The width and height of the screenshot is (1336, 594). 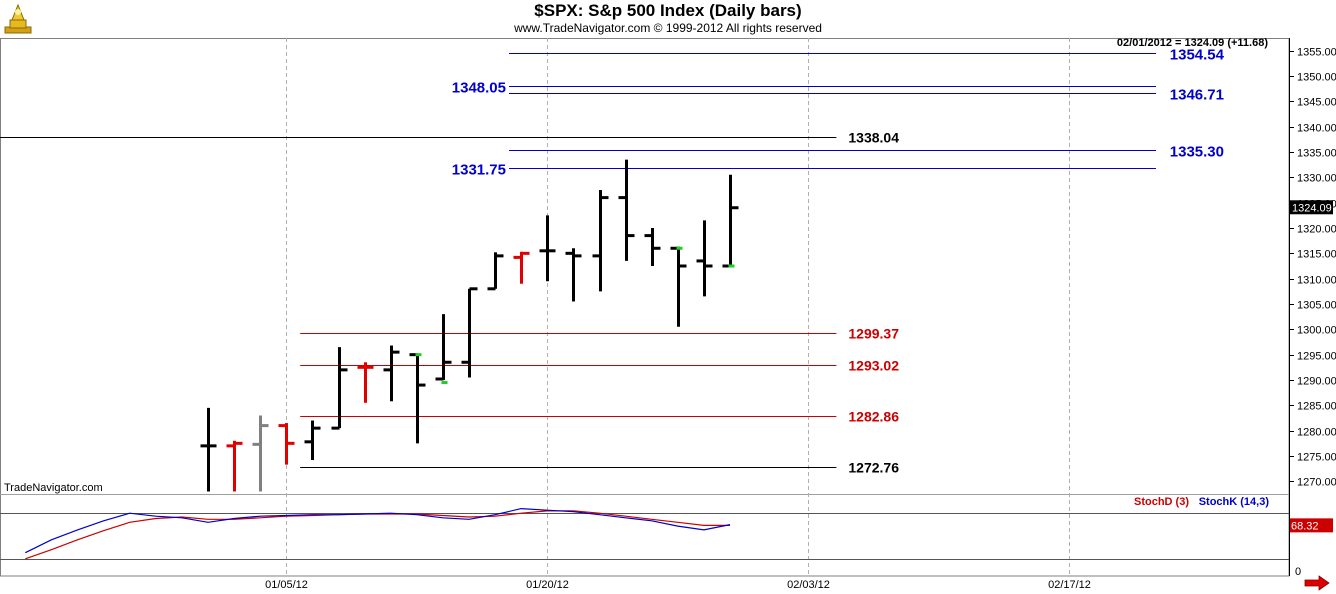 I want to click on price-tick-label: 1295.00, so click(x=1316, y=357).